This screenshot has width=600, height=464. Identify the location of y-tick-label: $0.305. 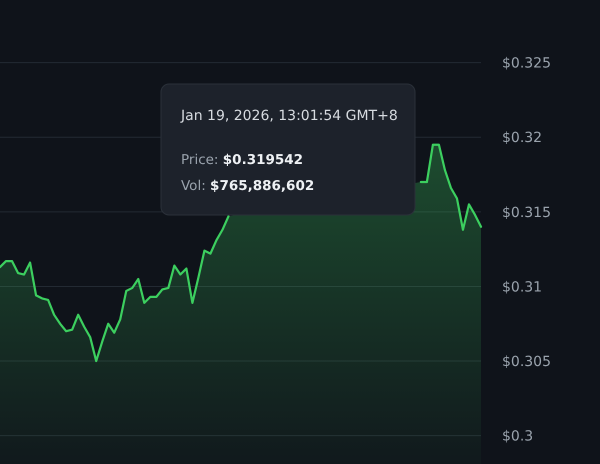
(526, 362).